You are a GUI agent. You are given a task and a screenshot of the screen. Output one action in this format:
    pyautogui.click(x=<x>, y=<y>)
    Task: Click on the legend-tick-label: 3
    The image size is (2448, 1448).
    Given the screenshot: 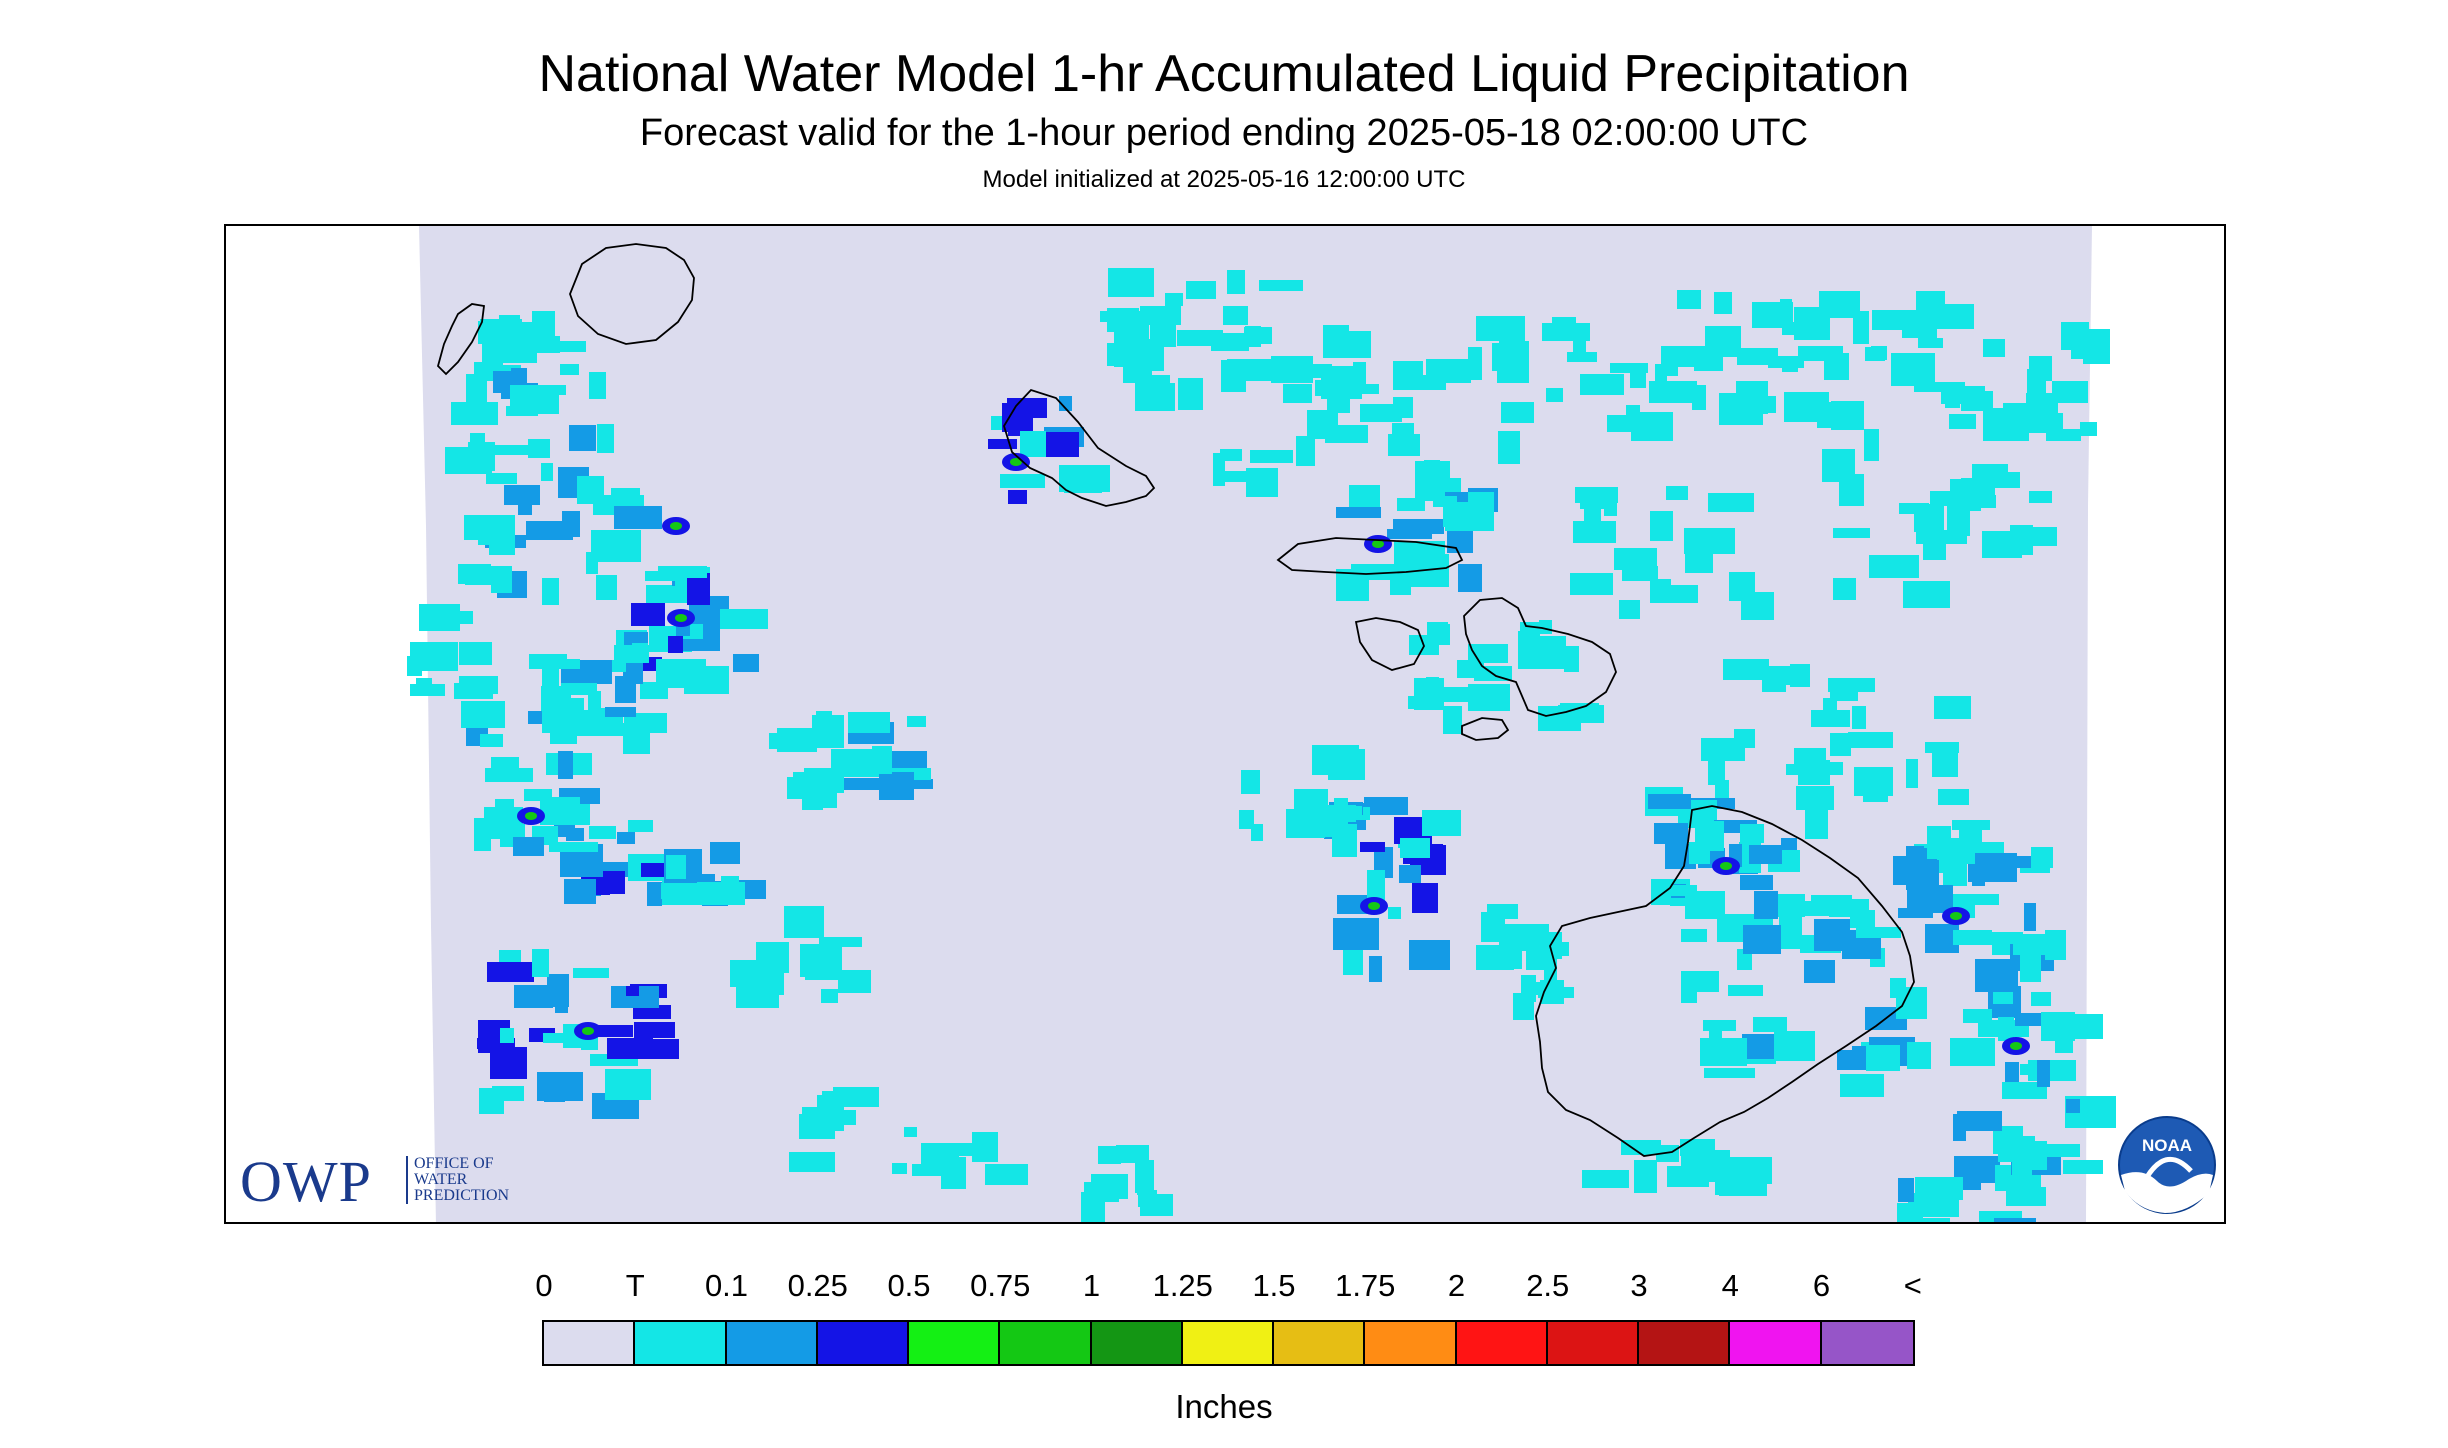 What is the action you would take?
    pyautogui.click(x=1639, y=1285)
    